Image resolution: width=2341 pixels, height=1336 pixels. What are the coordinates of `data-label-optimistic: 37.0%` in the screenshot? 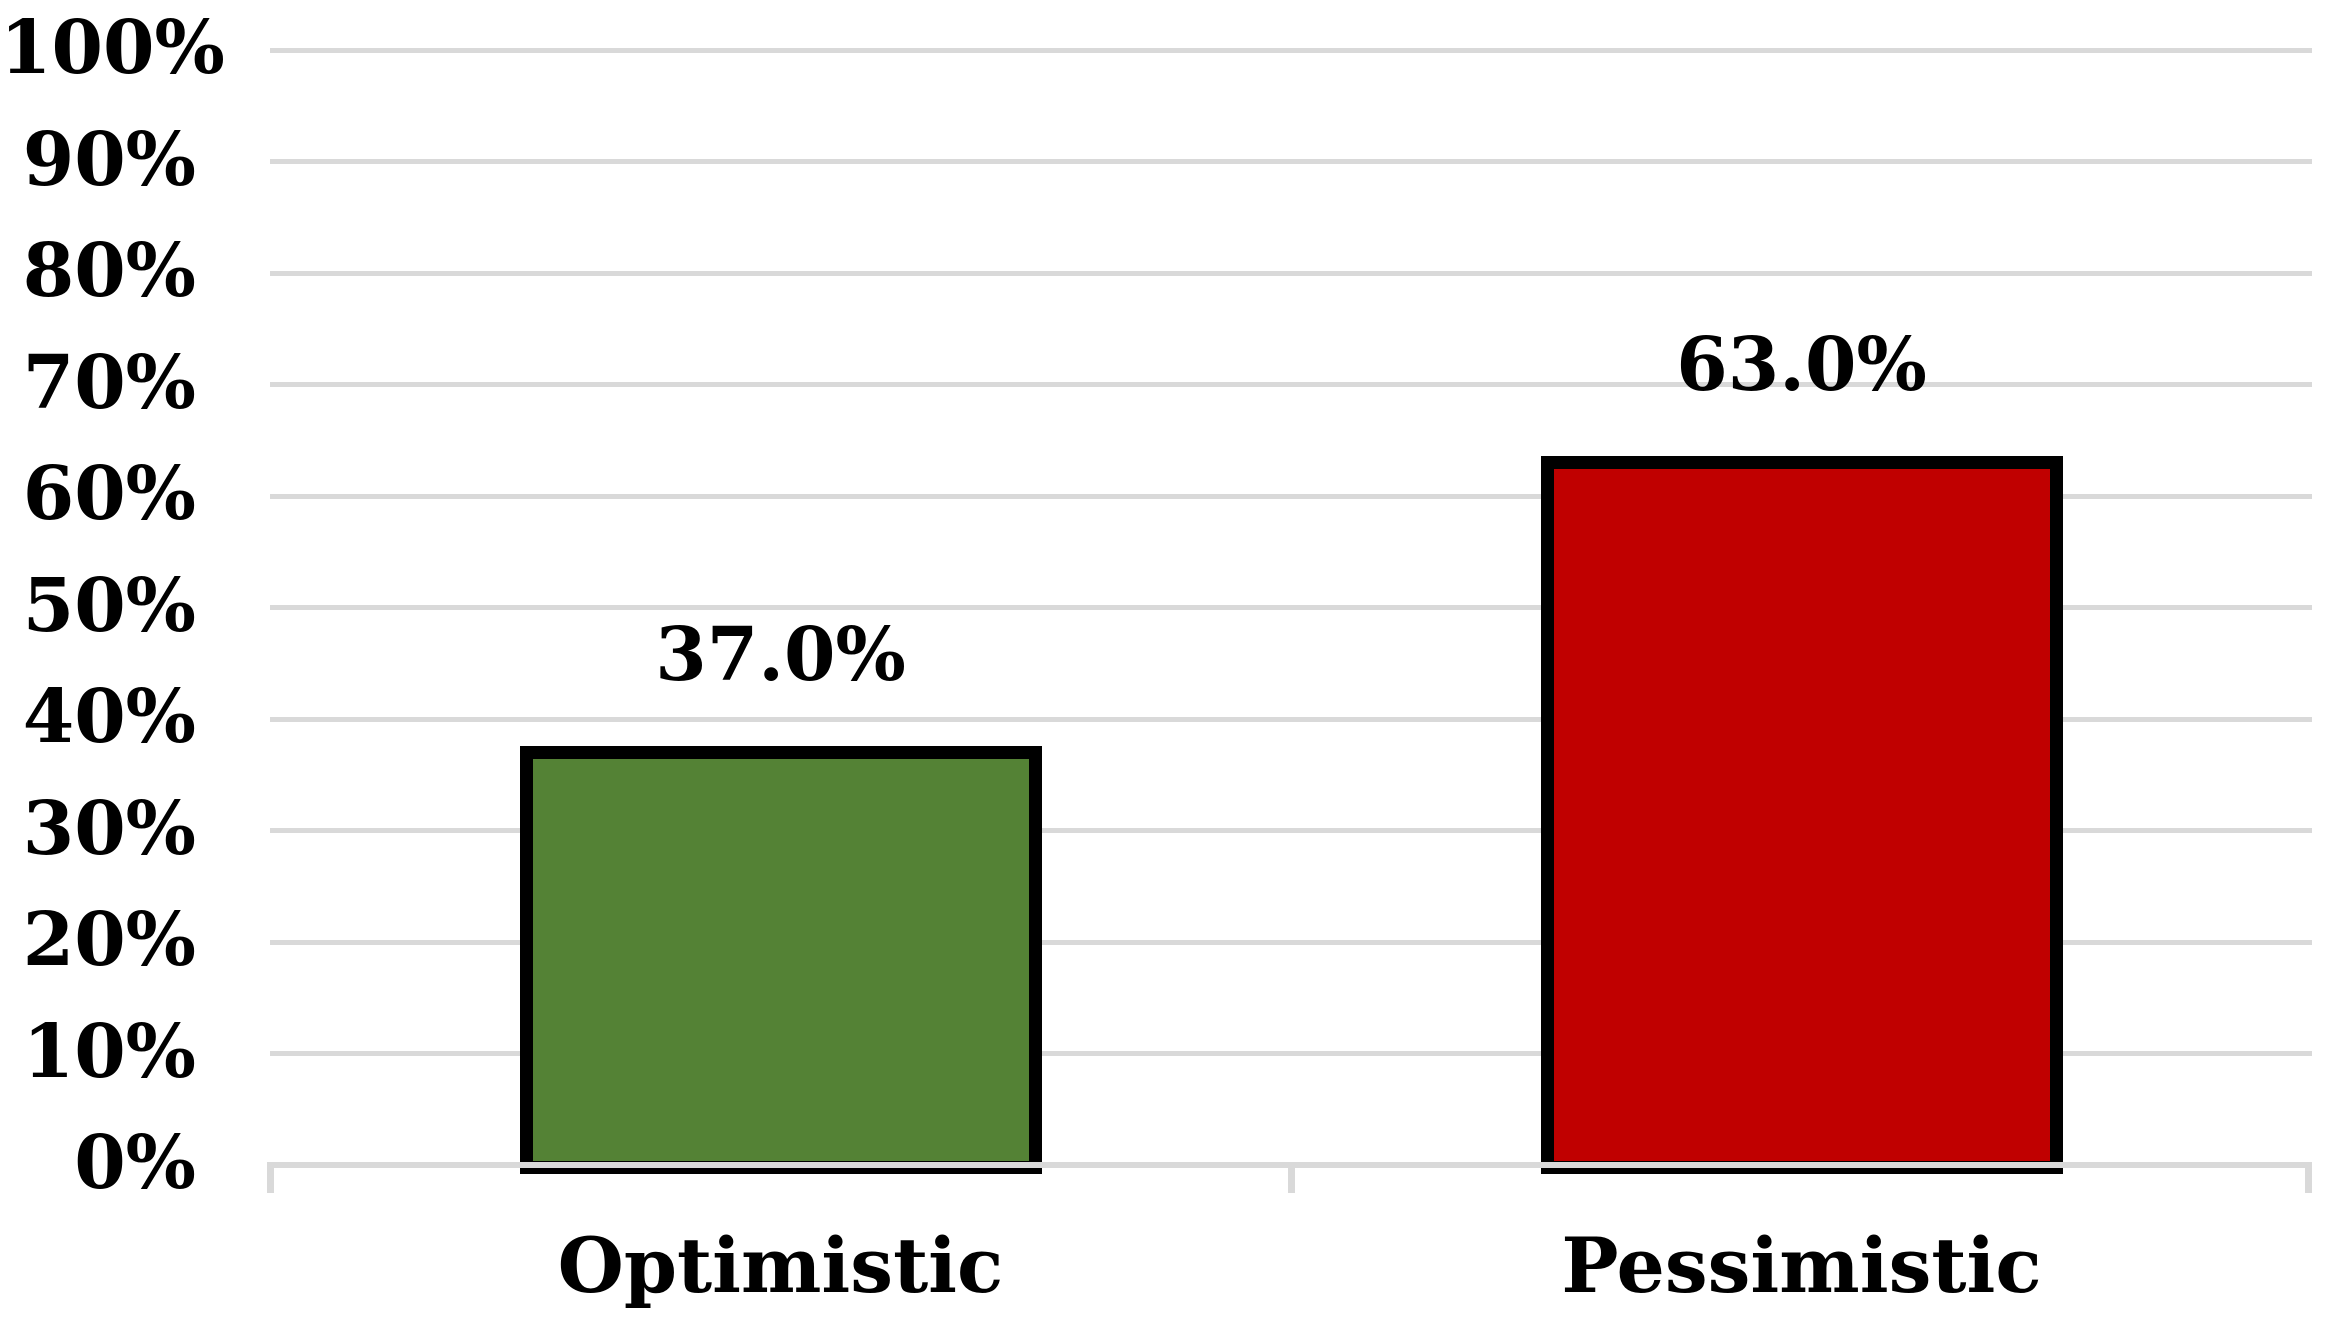 It's located at (780, 654).